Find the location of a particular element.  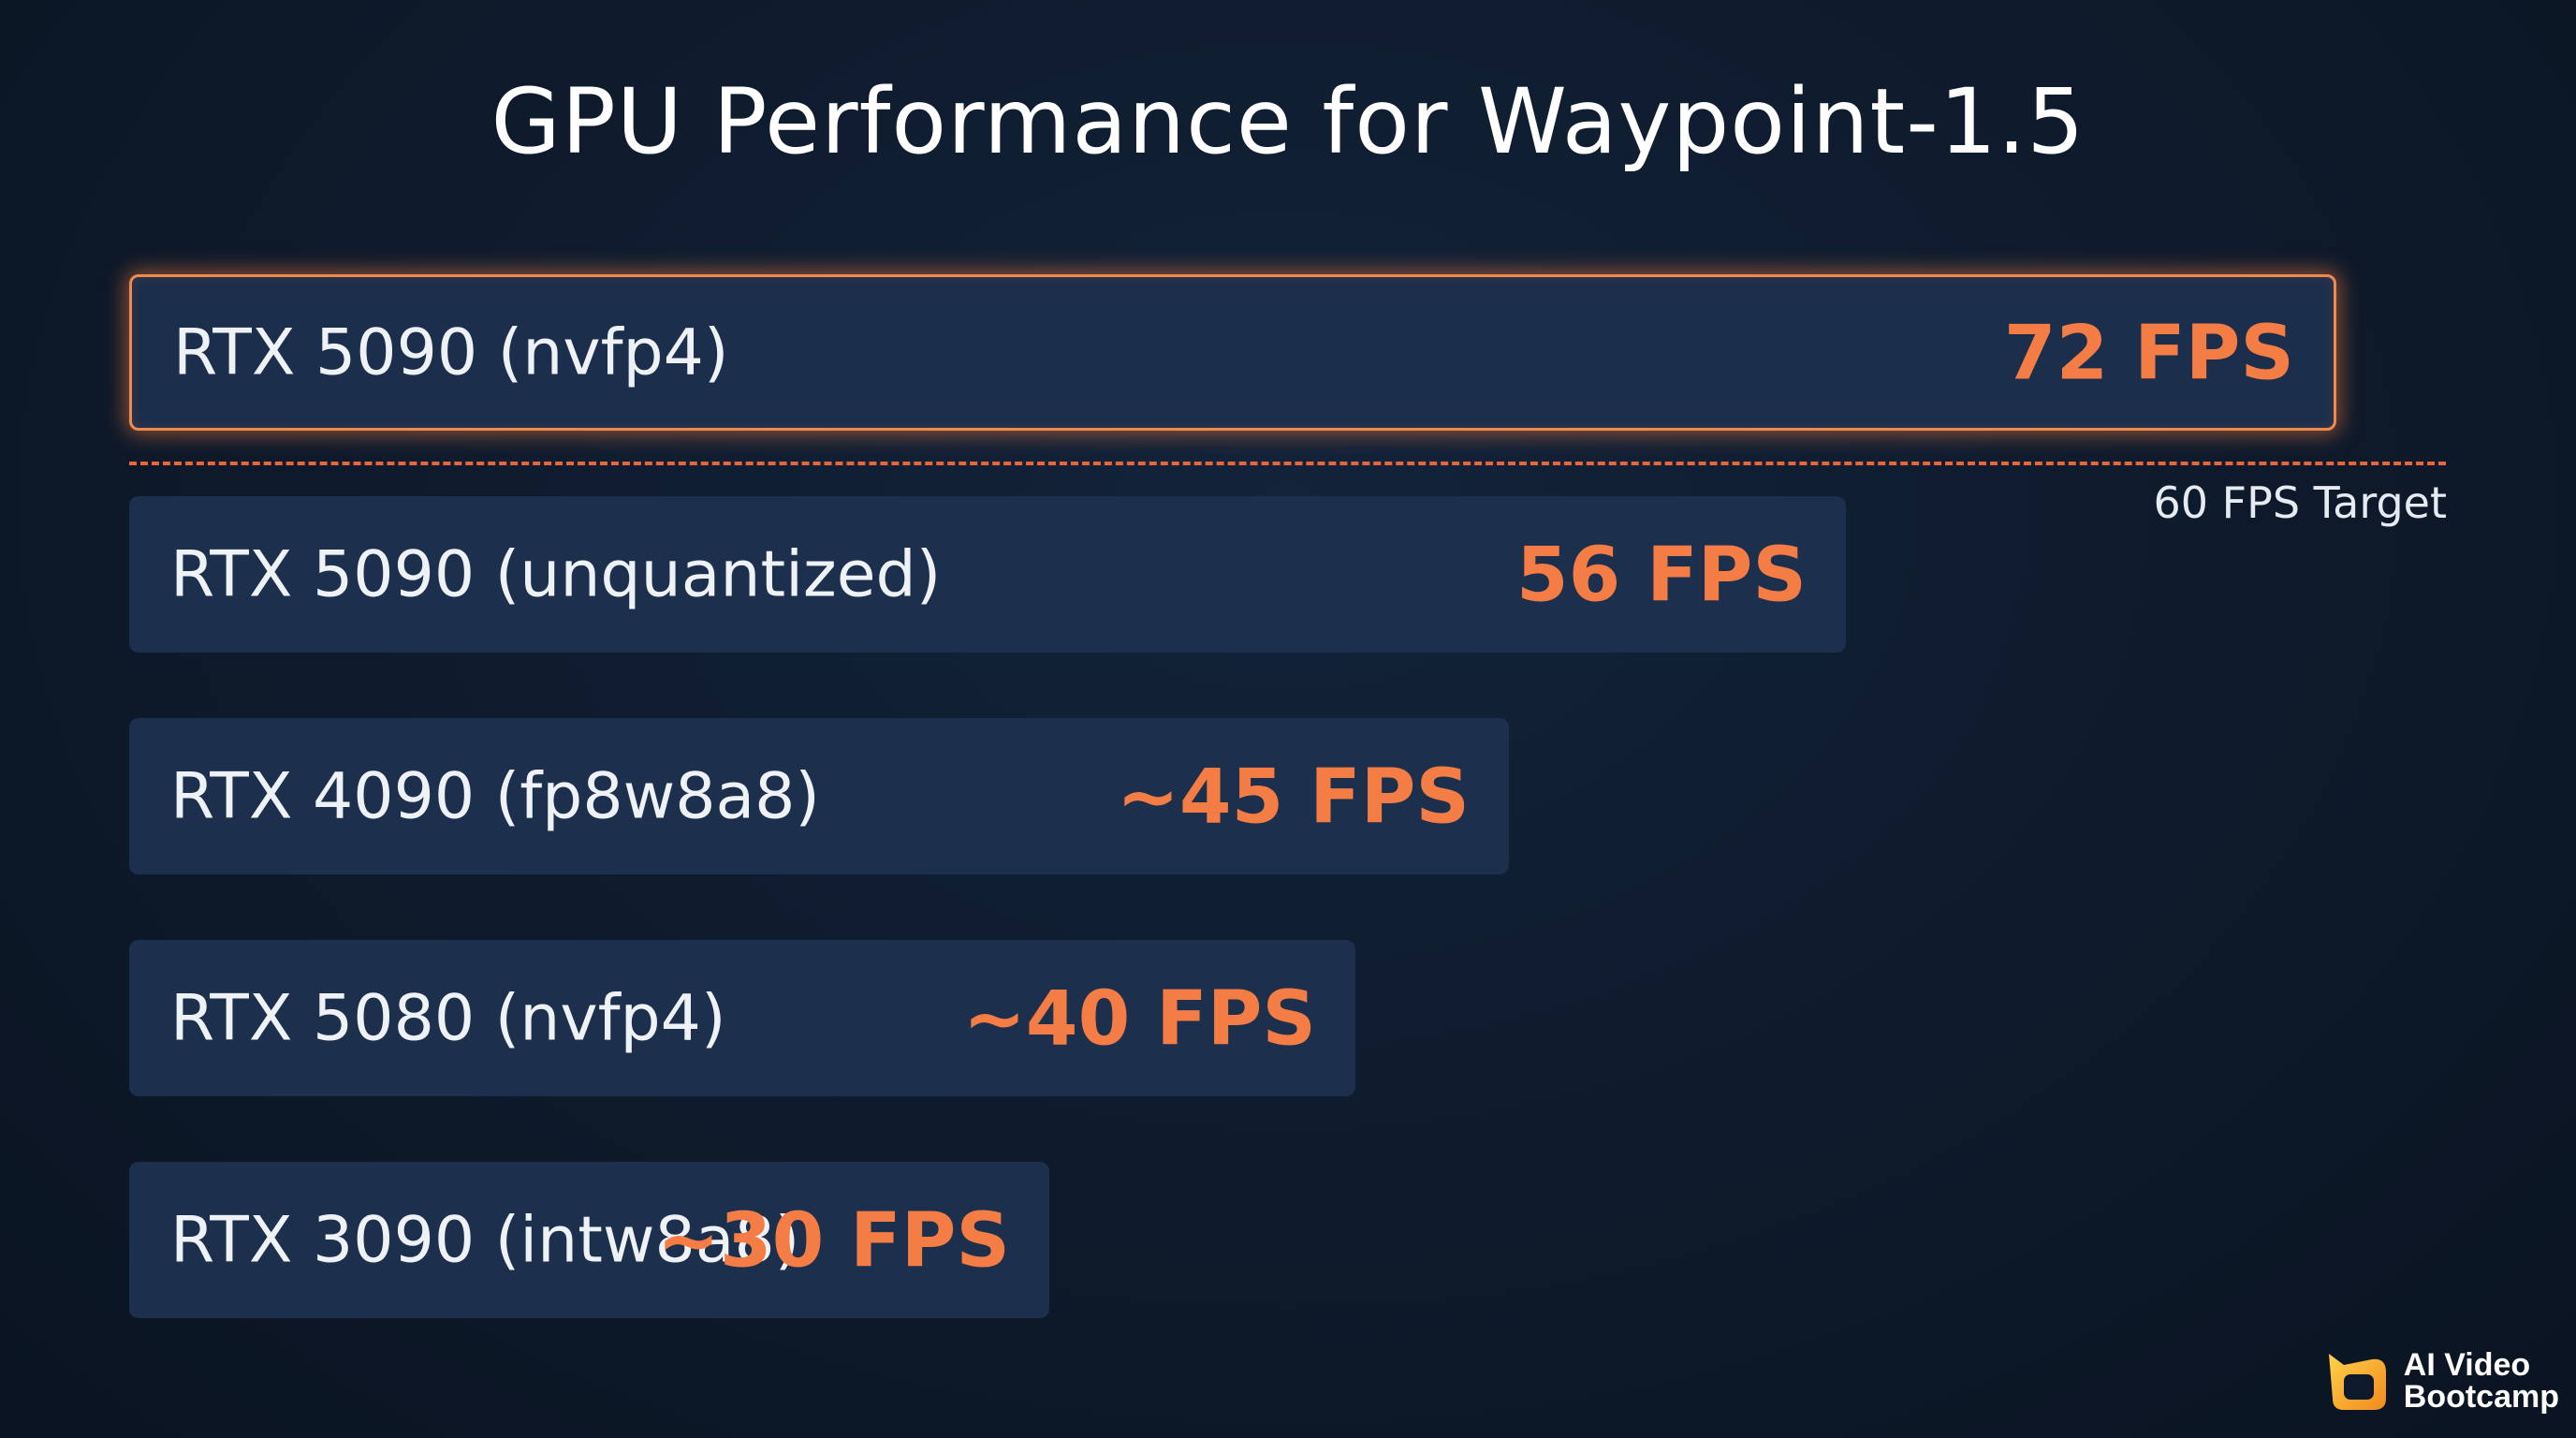

bar: RTX 5090 (nvfp4) 72 FPS is located at coordinates (1232, 352).